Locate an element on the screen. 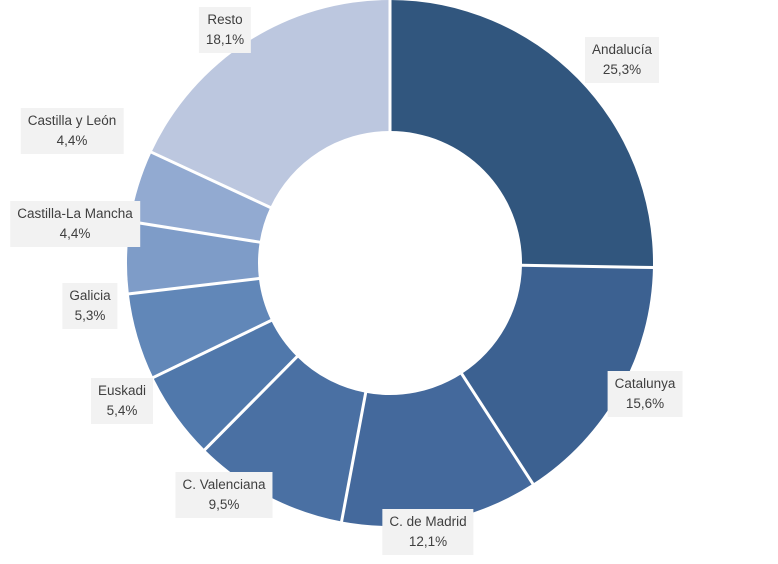 This screenshot has width=778, height=564. donut-slice-resto is located at coordinates (270, 104).